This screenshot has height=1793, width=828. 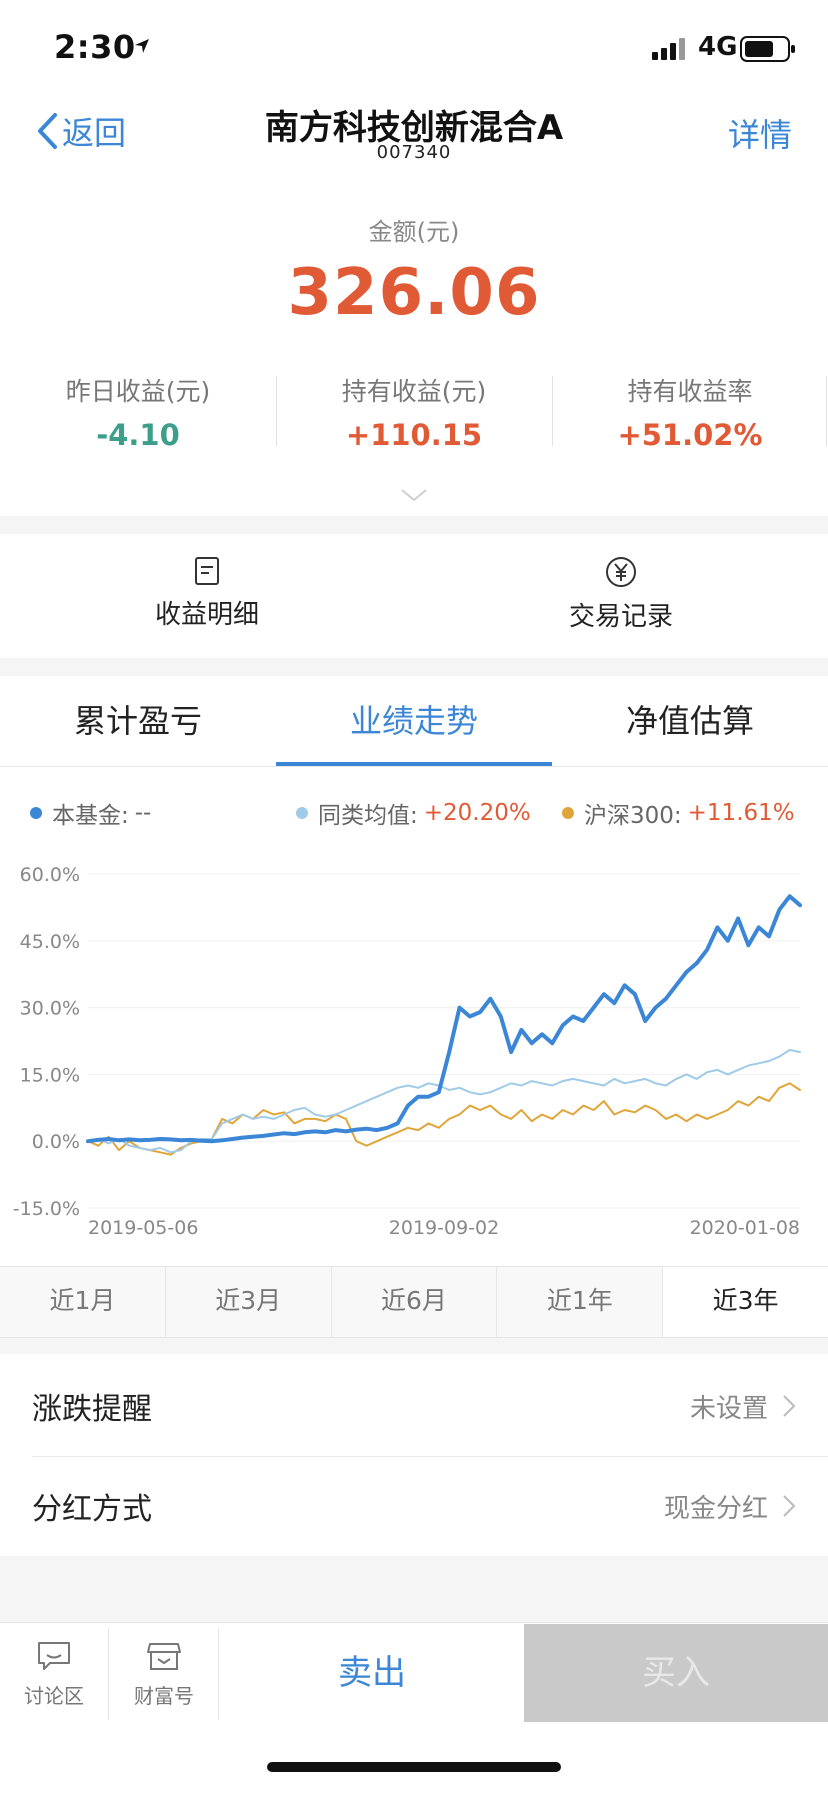 What do you see at coordinates (414, 48) in the screenshot?
I see `status-bar` at bounding box center [414, 48].